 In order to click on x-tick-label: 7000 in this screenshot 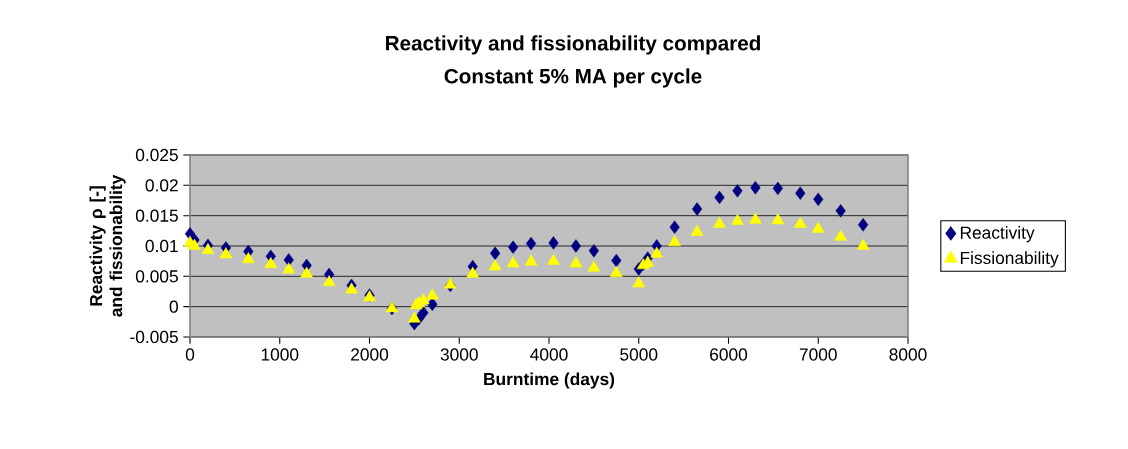, I will do `click(818, 354)`.